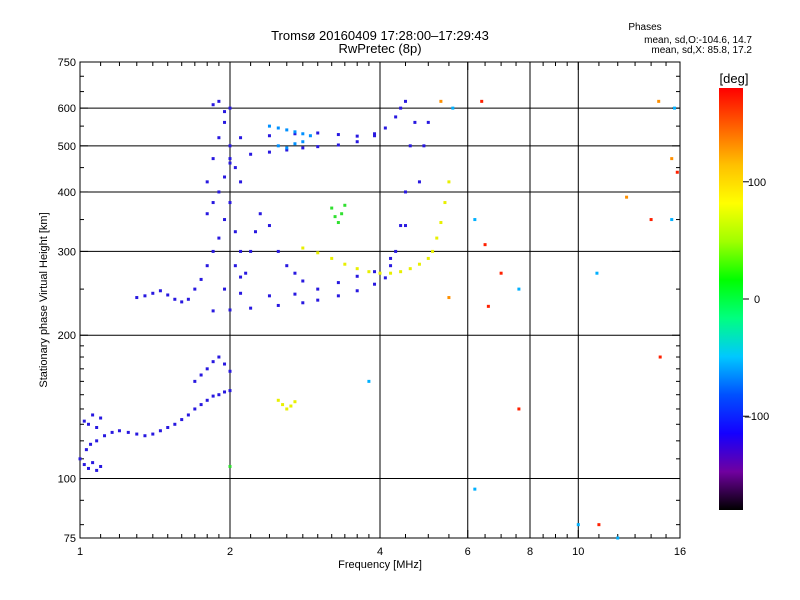  Describe the element at coordinates (680, 552) in the screenshot. I see `x-tick-label: 16` at that location.